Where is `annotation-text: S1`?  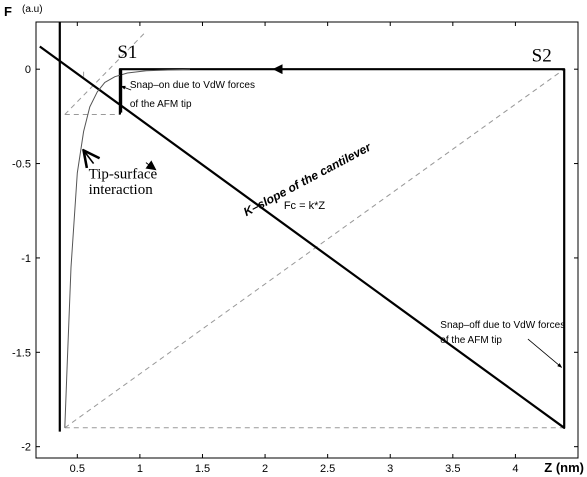 annotation-text: S1 is located at coordinates (127, 52).